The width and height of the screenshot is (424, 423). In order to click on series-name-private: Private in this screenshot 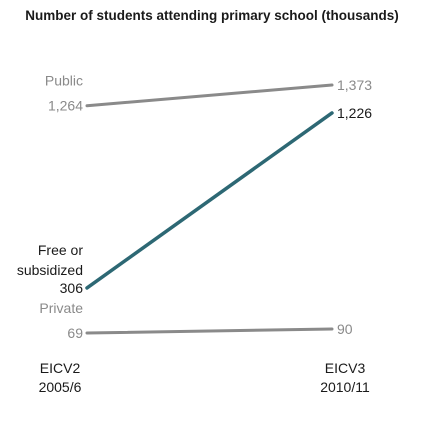, I will do `click(61, 308)`.